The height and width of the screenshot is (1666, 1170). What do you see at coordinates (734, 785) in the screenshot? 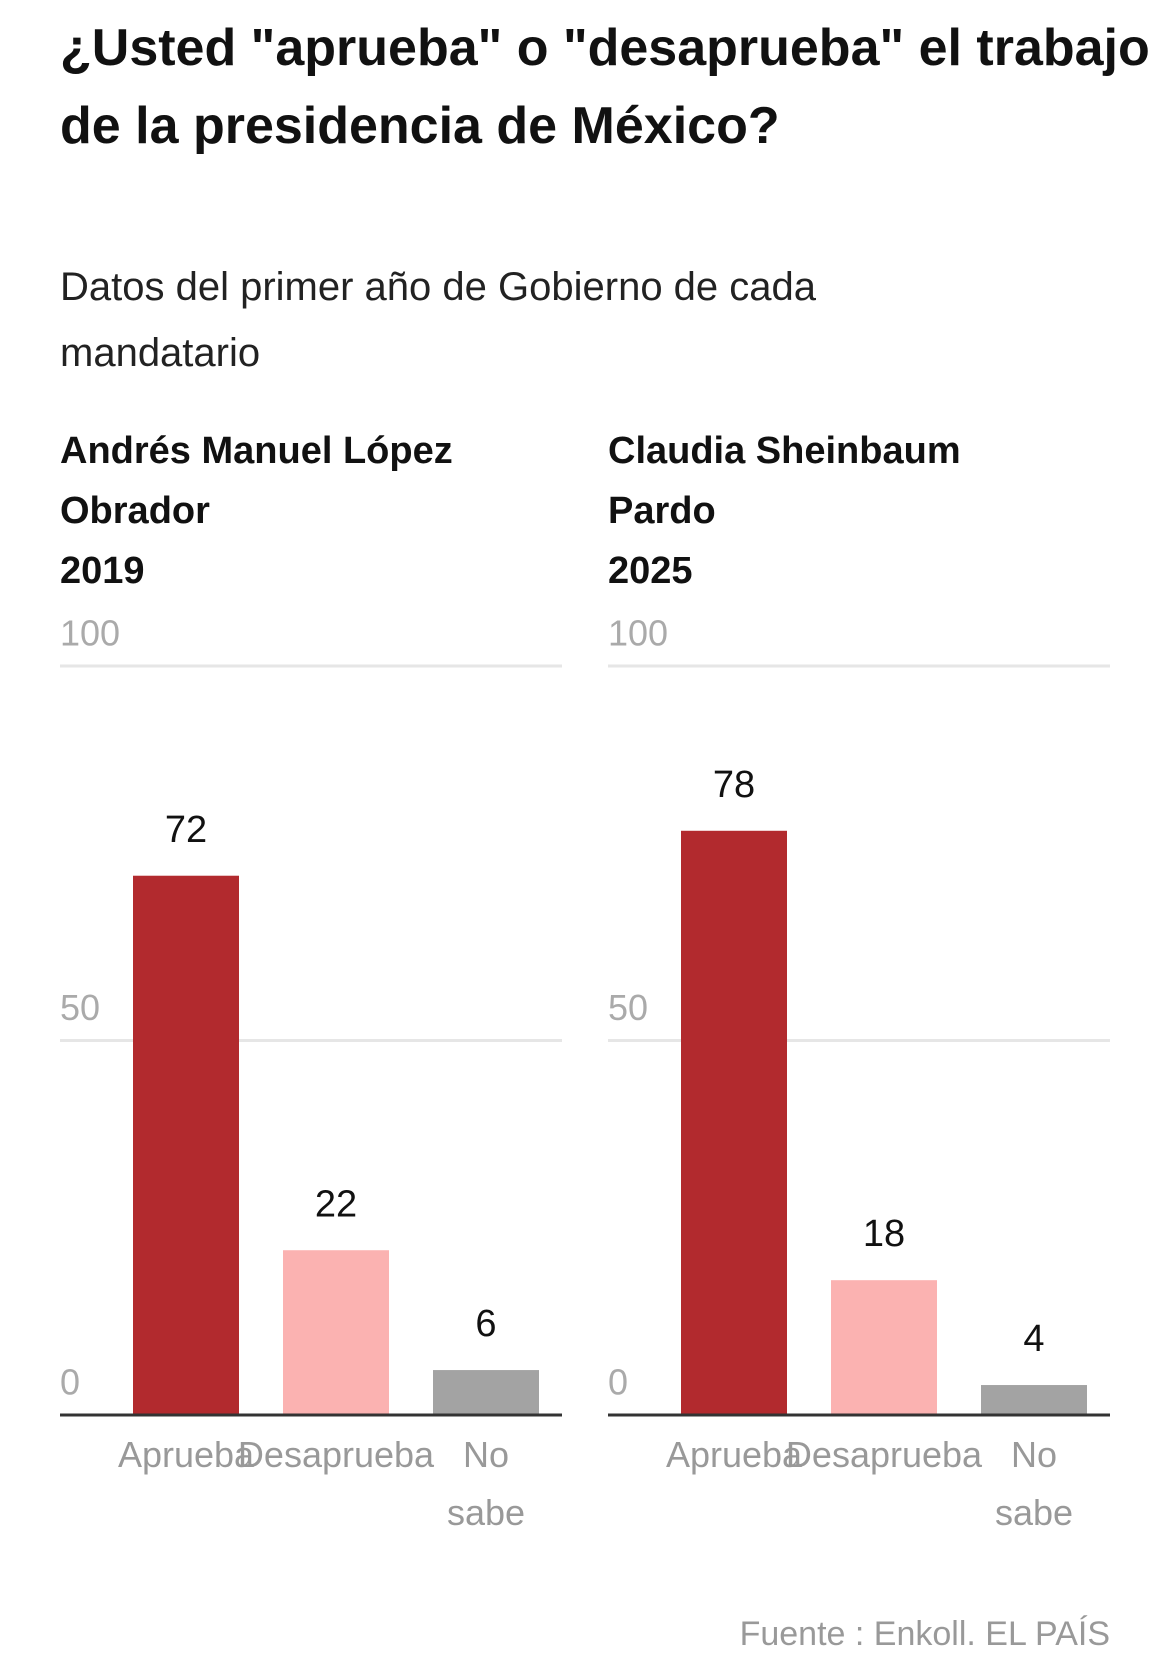
I see `value-label: 78` at bounding box center [734, 785].